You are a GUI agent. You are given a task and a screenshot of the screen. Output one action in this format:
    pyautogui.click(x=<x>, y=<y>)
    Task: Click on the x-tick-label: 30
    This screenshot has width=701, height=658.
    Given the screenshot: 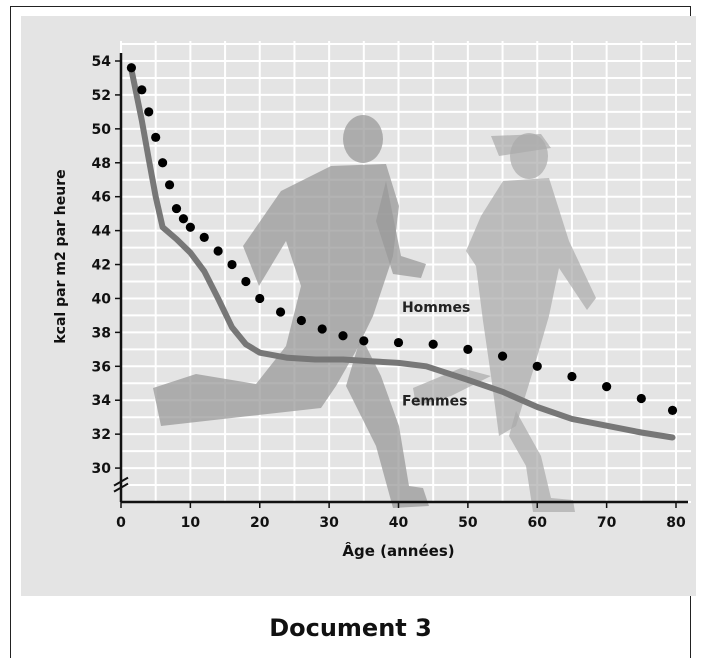 What is the action you would take?
    pyautogui.click(x=329, y=523)
    